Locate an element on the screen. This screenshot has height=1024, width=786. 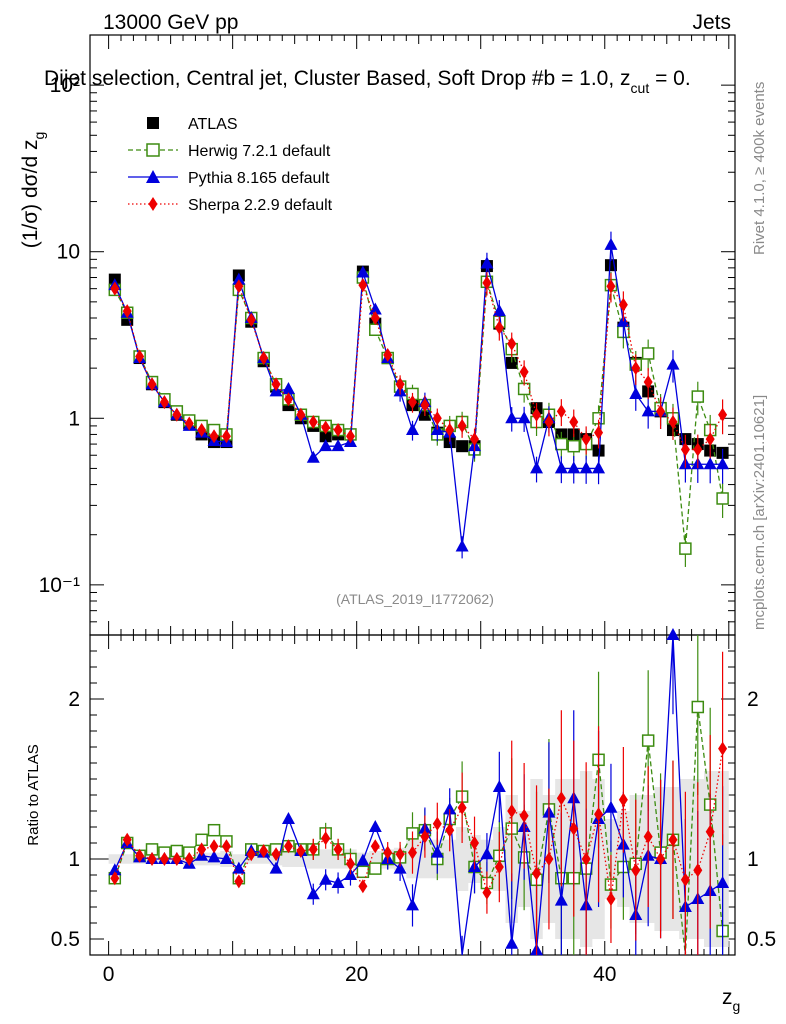
energy-label: 13000 GeV pp is located at coordinates (170, 22).